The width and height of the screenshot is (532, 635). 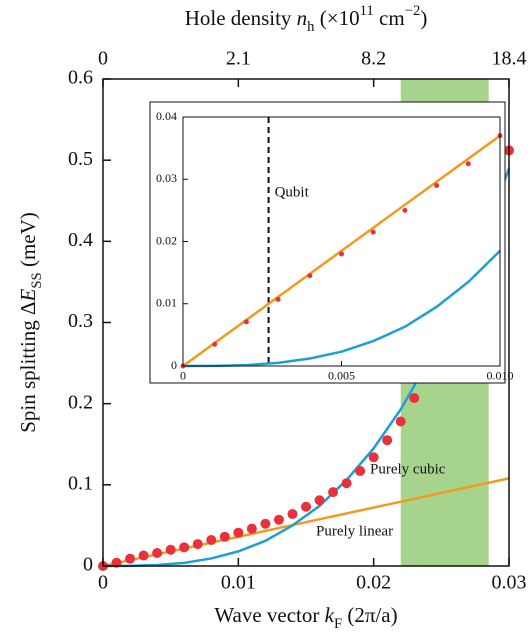 I want to click on label-part: SS, so click(x=37, y=280).